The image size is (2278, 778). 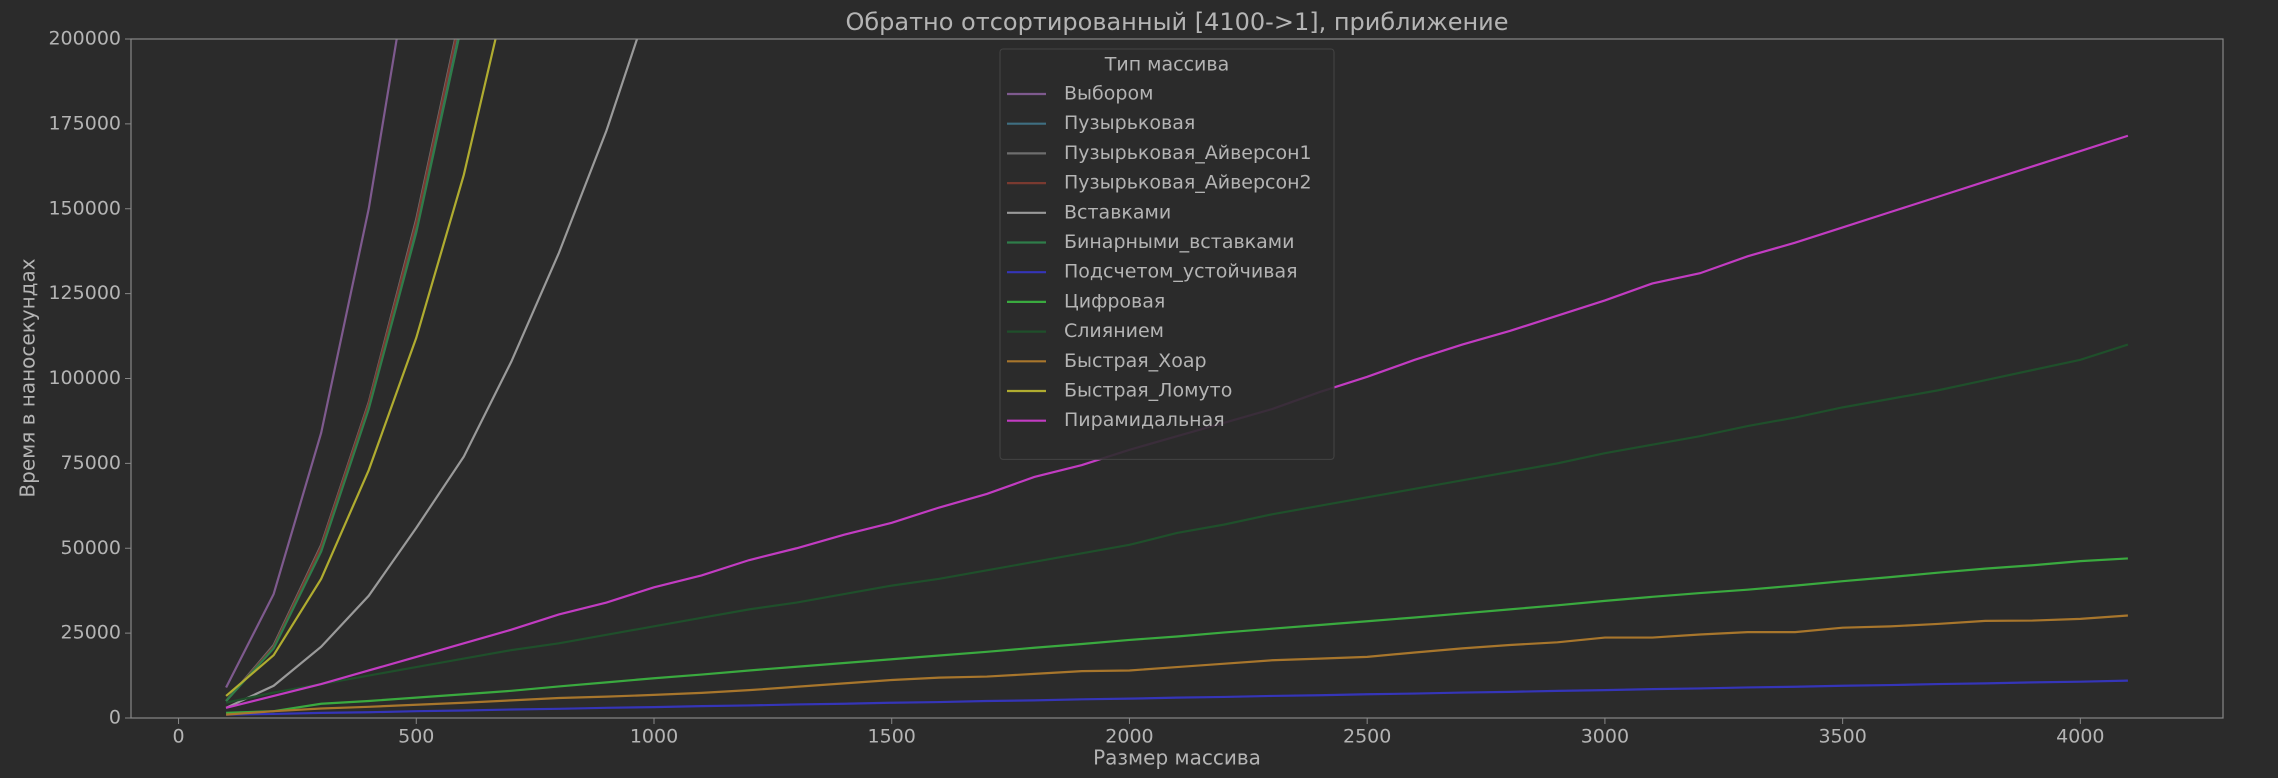 I want to click on x-tick-label: 2000, so click(x=1129, y=737).